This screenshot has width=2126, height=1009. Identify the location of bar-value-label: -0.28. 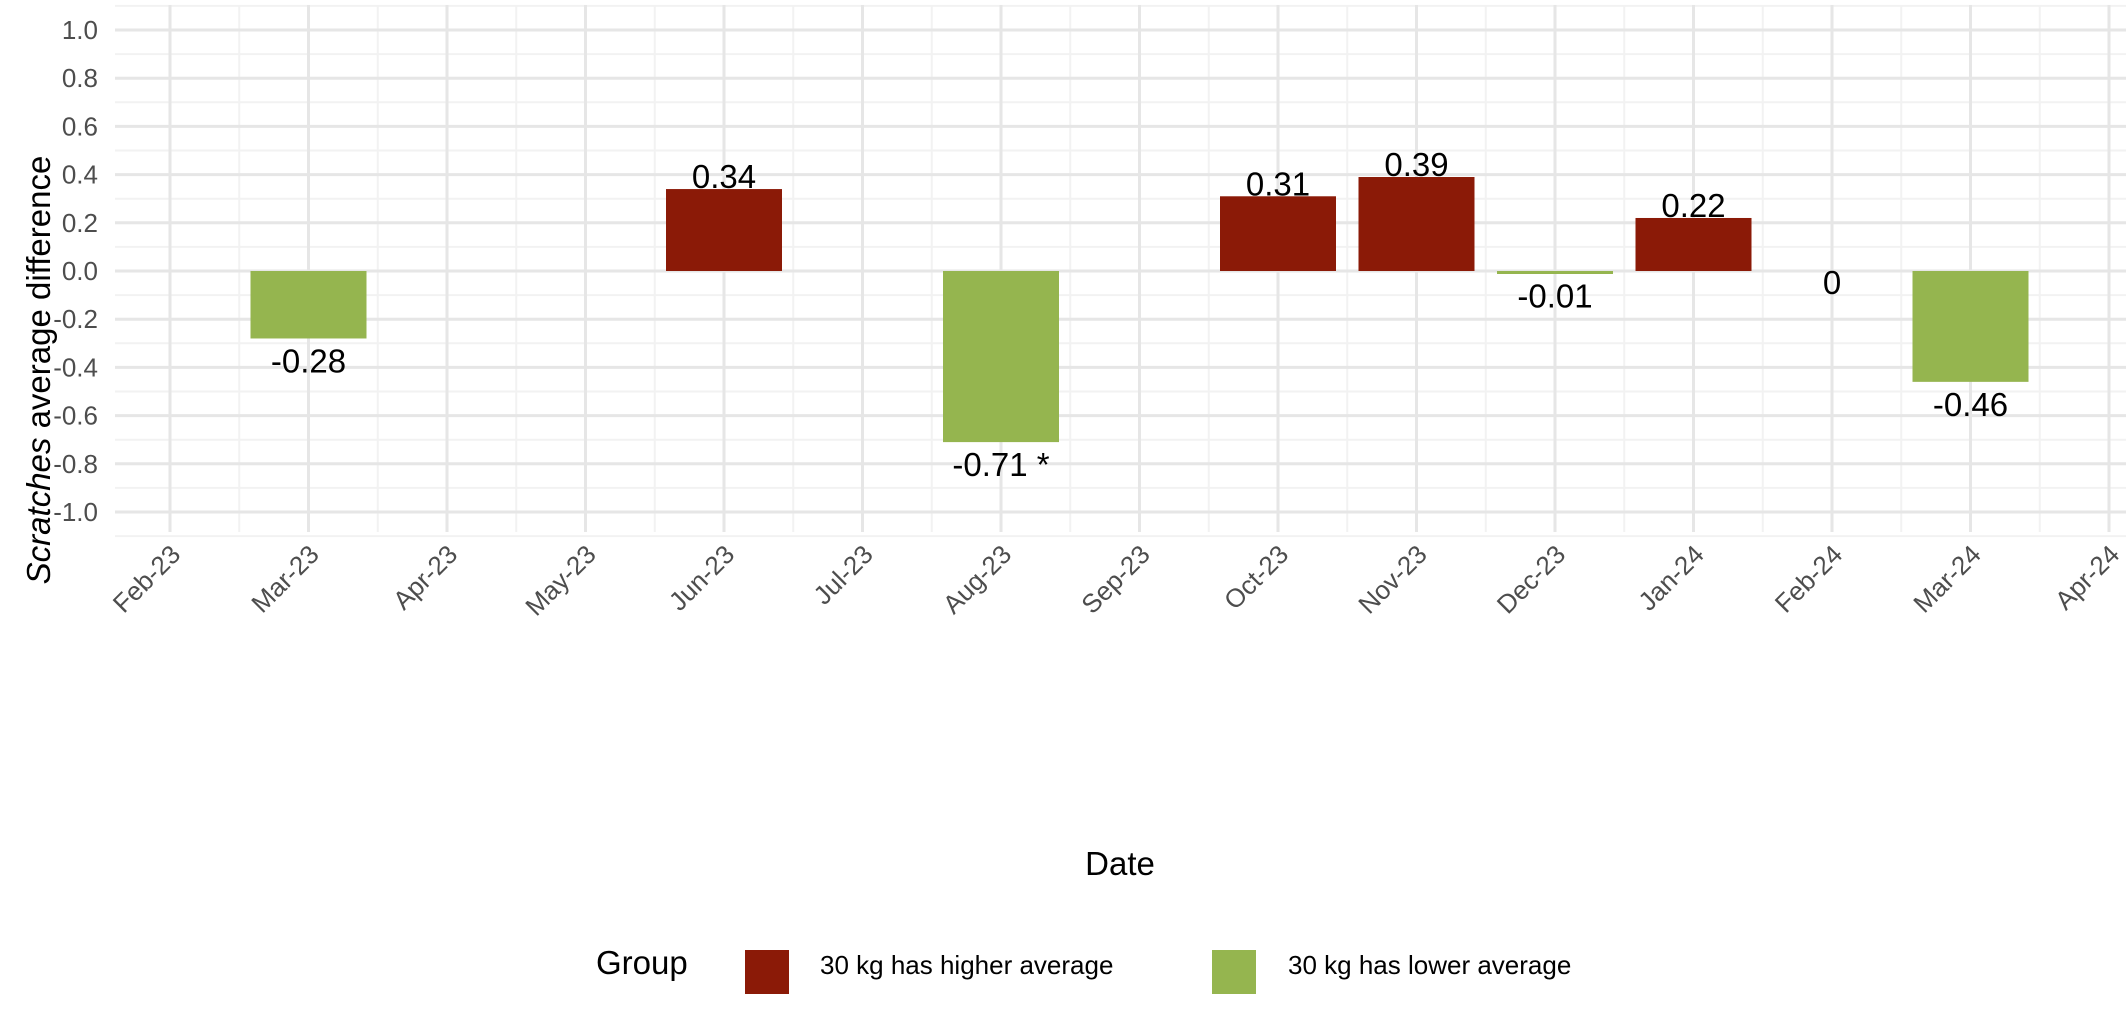
(308, 360).